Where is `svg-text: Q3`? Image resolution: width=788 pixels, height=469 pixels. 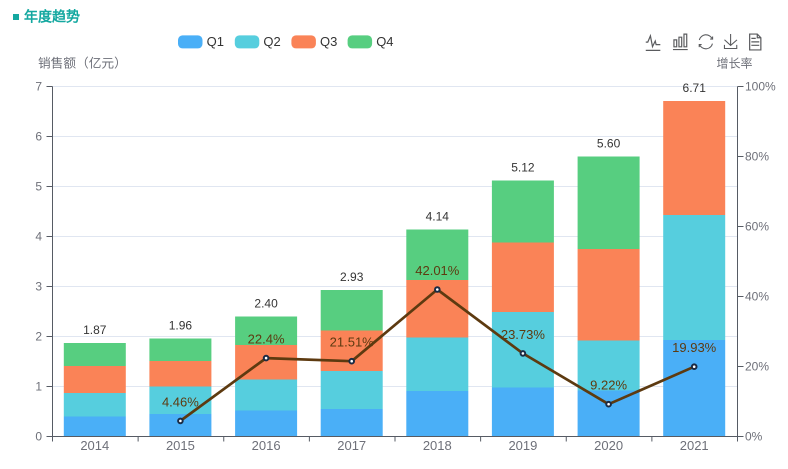 svg-text: Q3 is located at coordinates (328, 41).